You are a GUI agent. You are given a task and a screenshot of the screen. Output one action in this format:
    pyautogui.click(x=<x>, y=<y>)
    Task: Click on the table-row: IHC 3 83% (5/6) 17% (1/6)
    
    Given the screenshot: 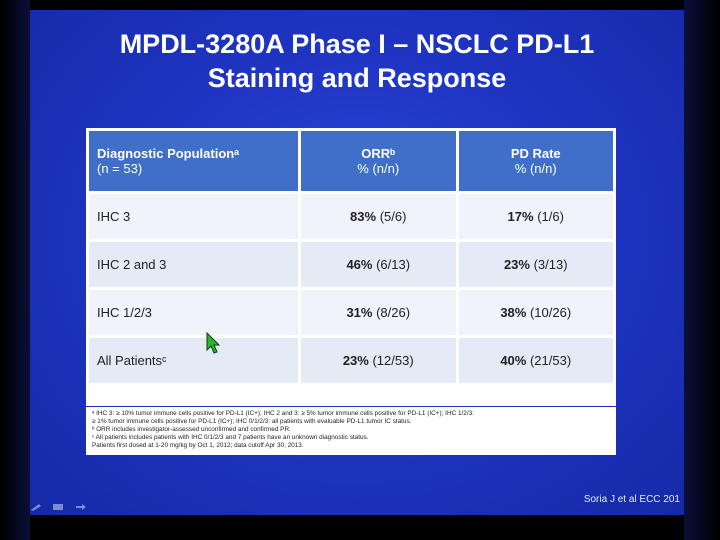 What is the action you would take?
    pyautogui.click(x=351, y=216)
    